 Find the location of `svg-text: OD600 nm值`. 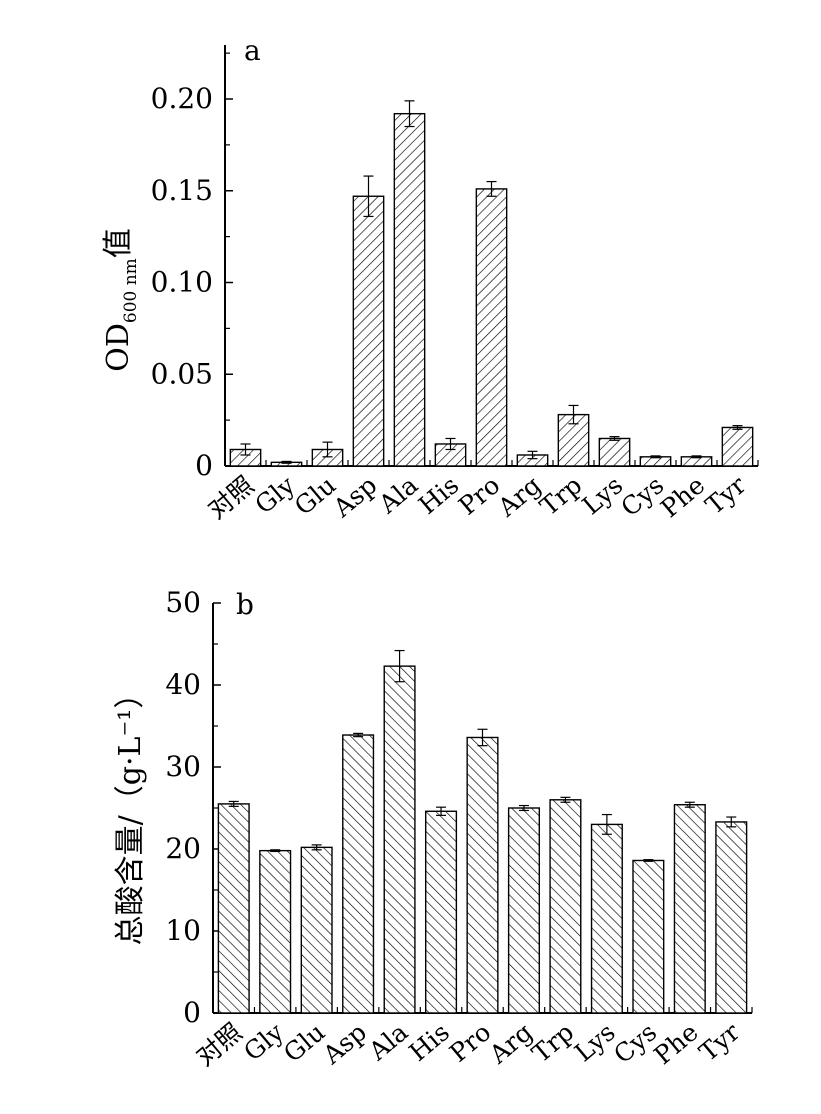

svg-text: OD600 nm值 is located at coordinates (121, 300).